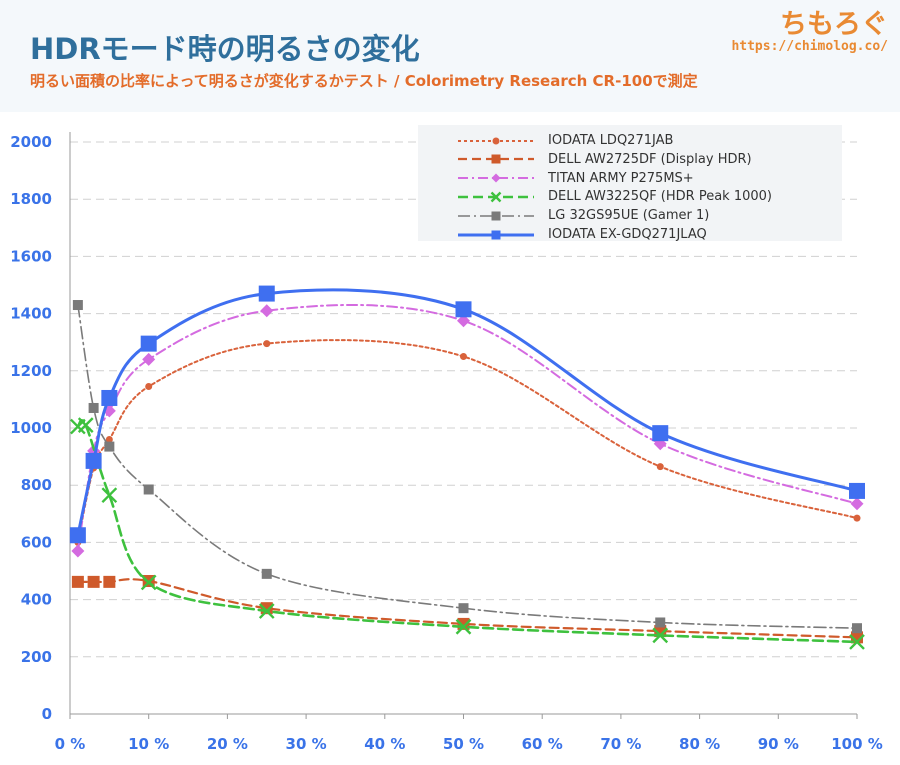  What do you see at coordinates (225, 49) in the screenshot?
I see `chart-title: HDRモード時の明るさの変化` at bounding box center [225, 49].